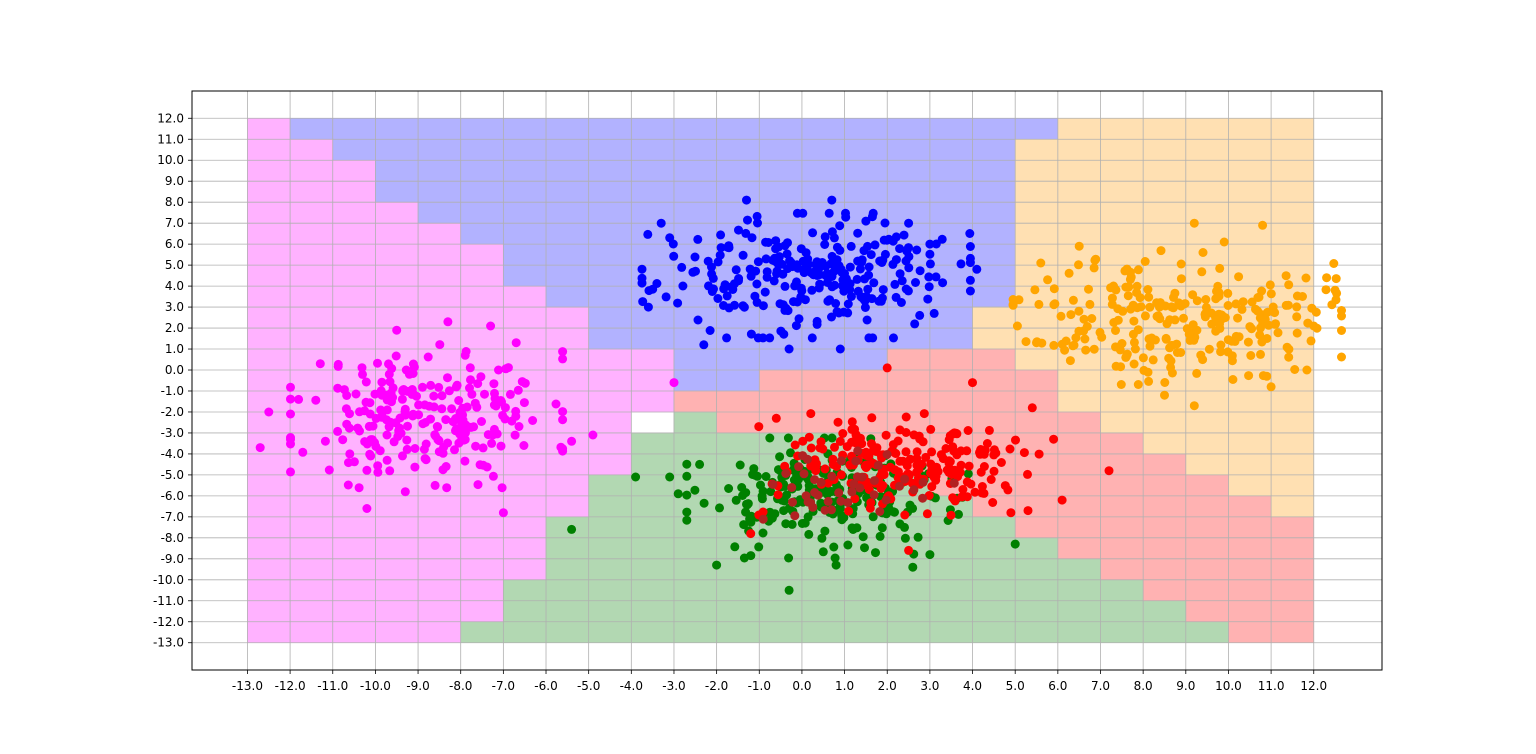 The height and width of the screenshot is (754, 1536). I want to click on x-tick-label: -3.0, so click(673, 686).